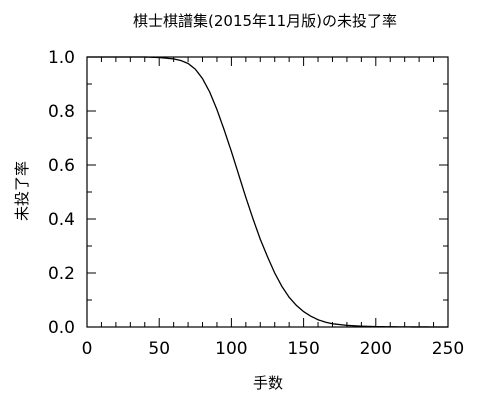 This screenshot has width=480, height=403. Describe the element at coordinates (159, 349) in the screenshot. I see `x-tick-label: 50` at that location.